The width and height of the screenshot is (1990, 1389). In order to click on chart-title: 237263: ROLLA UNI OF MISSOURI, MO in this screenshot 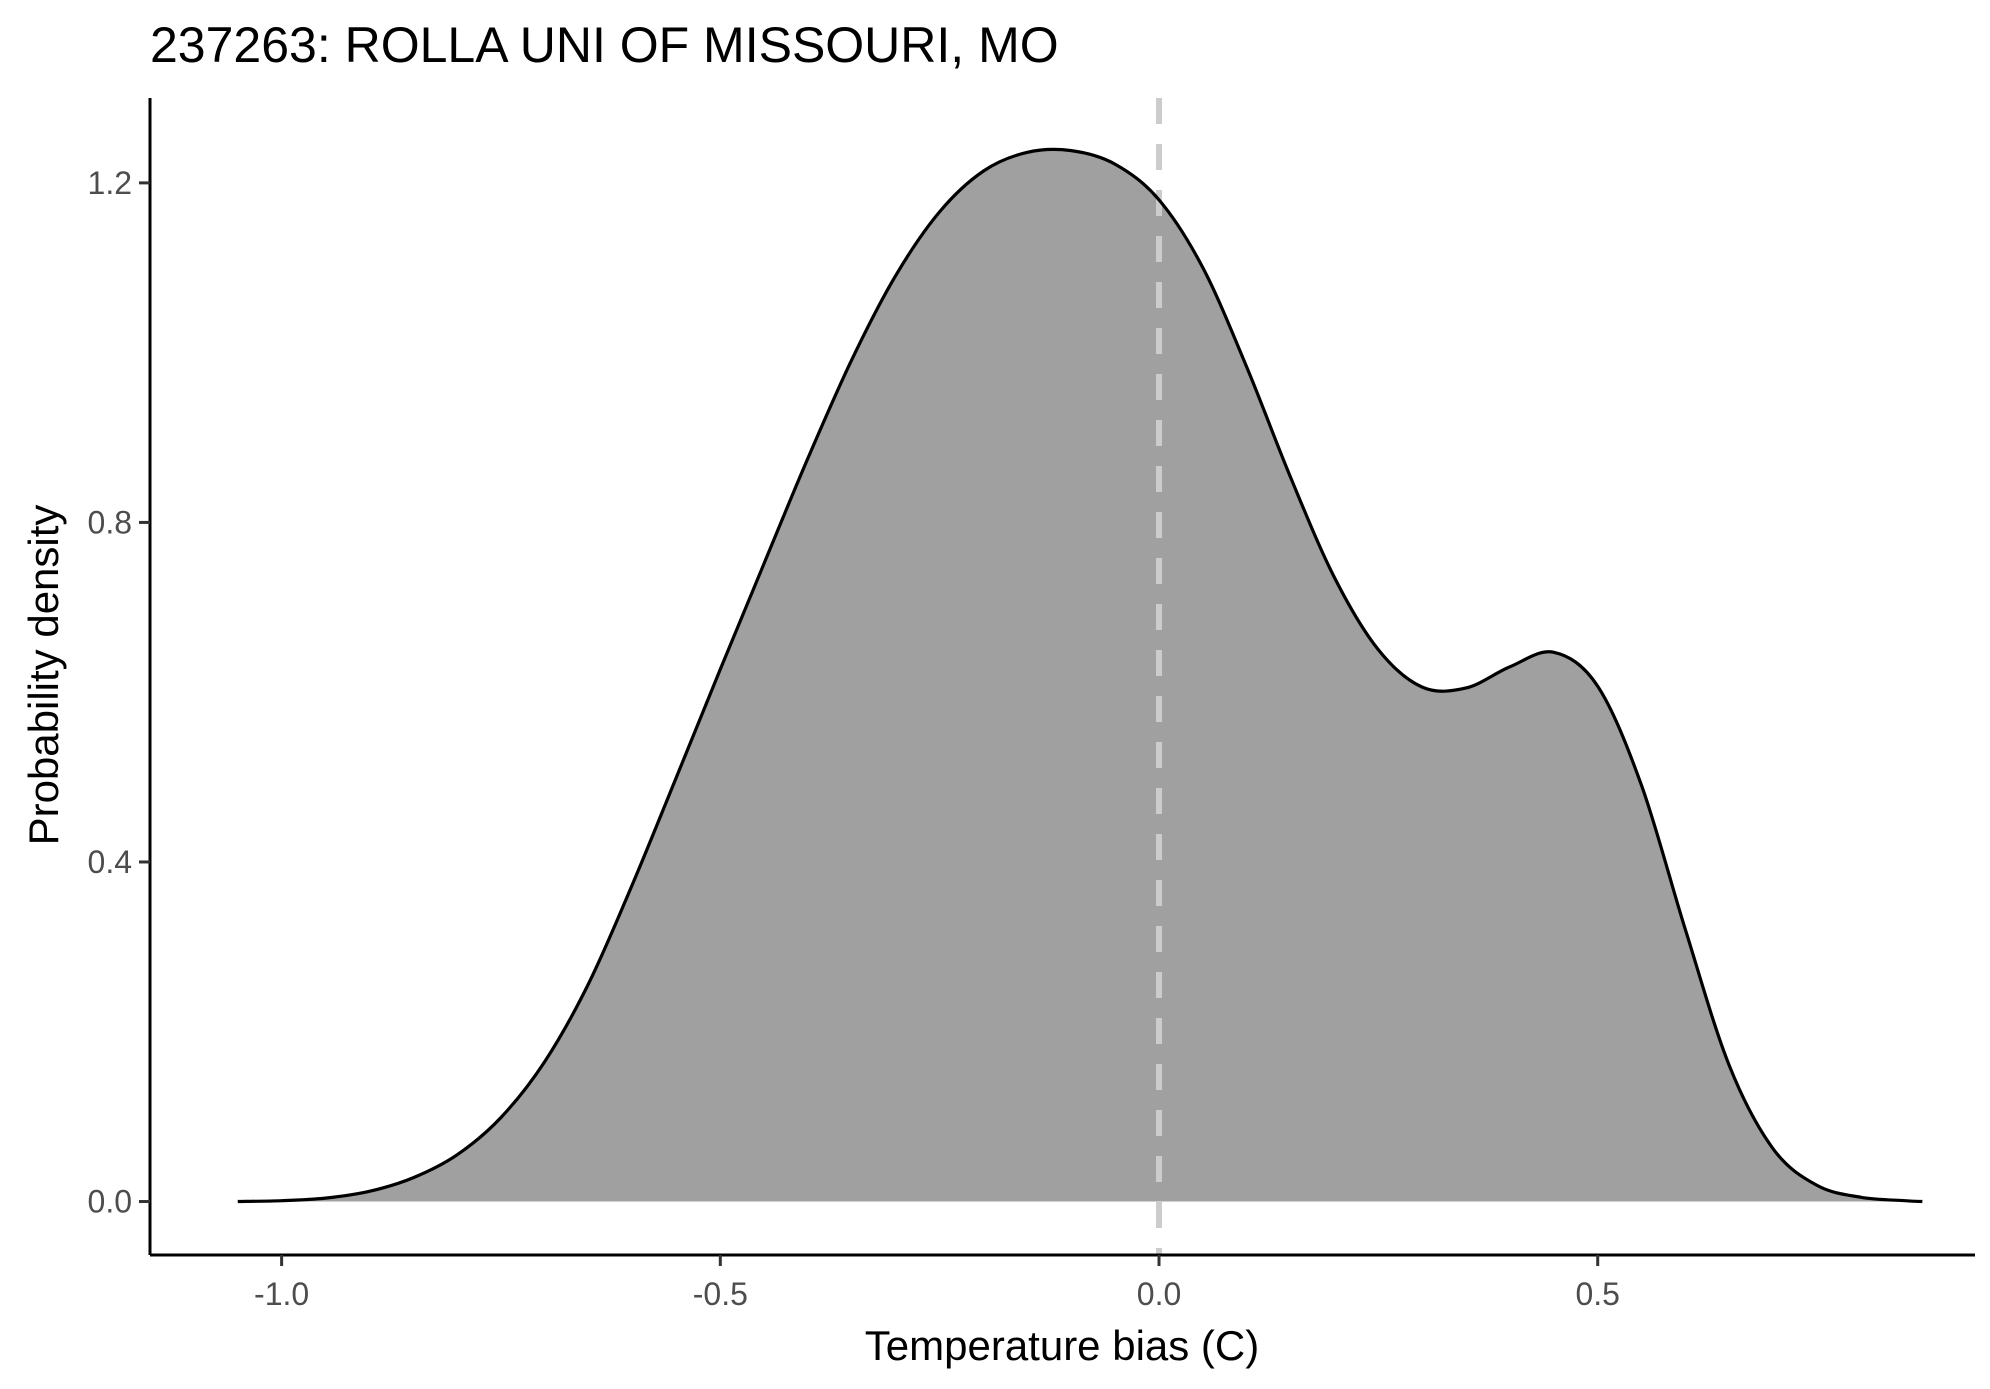, I will do `click(604, 45)`.